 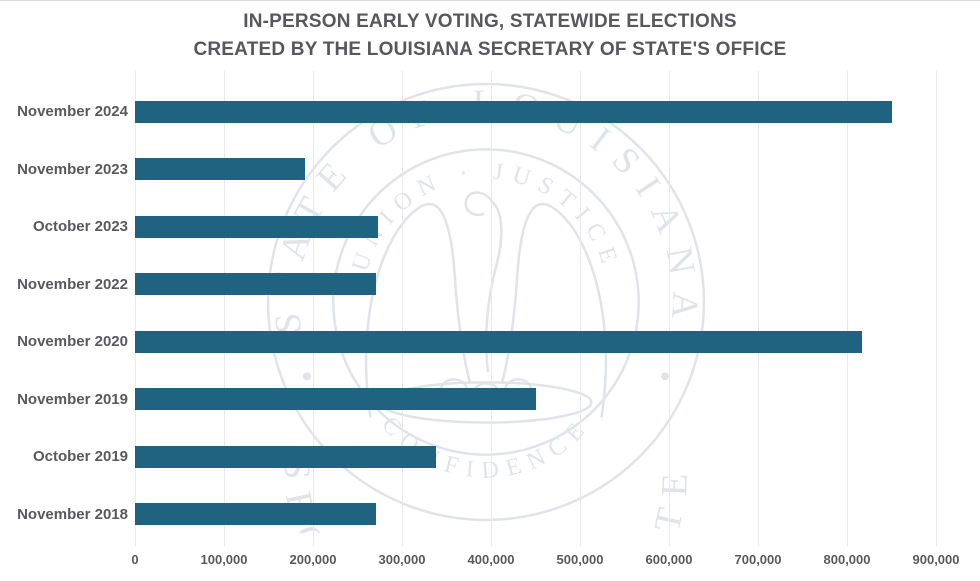 I want to click on x-tick-label: 900,000, so click(x=936, y=559).